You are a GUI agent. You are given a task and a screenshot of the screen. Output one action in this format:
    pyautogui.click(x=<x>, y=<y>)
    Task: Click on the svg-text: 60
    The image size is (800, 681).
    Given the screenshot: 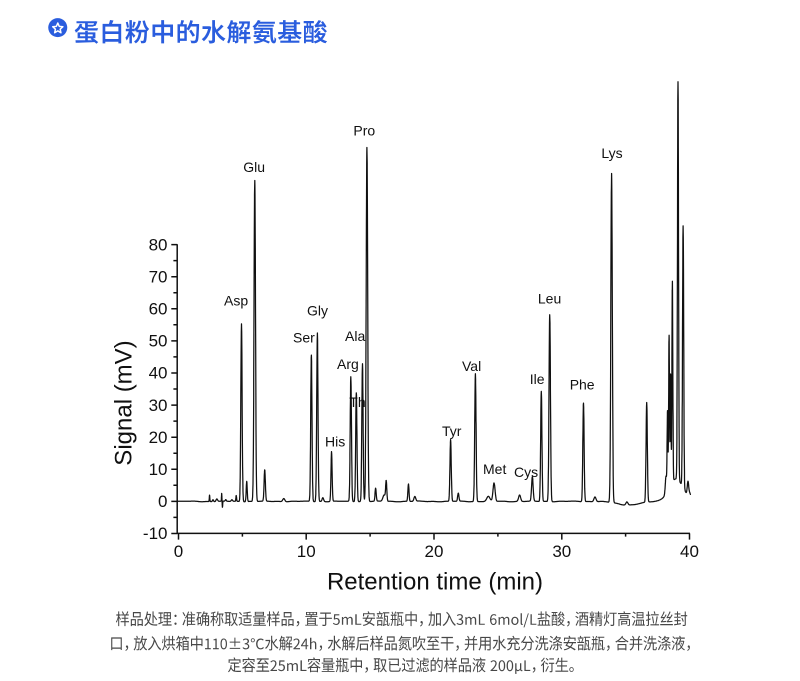 What is the action you would take?
    pyautogui.click(x=158, y=309)
    